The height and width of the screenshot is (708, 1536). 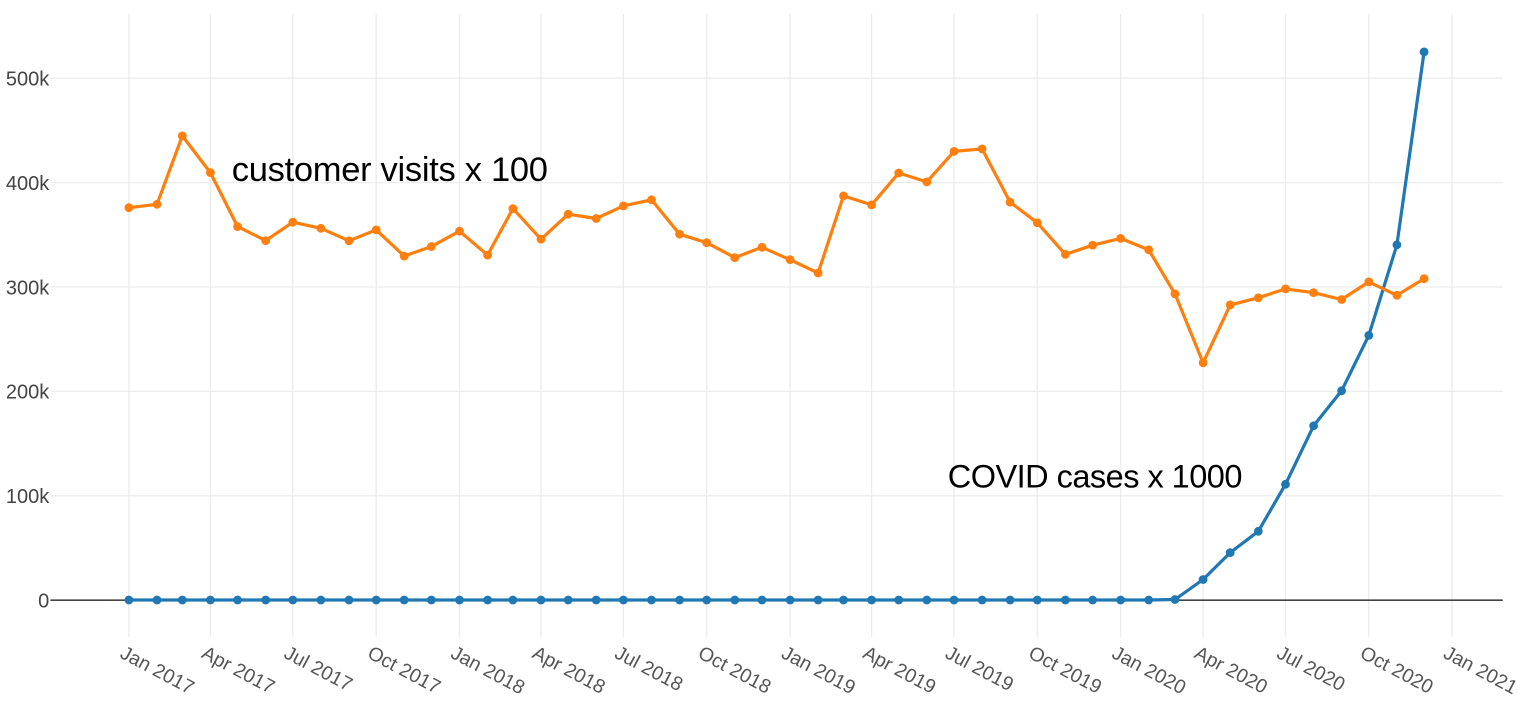 I want to click on svg-text: 0, so click(x=43, y=602).